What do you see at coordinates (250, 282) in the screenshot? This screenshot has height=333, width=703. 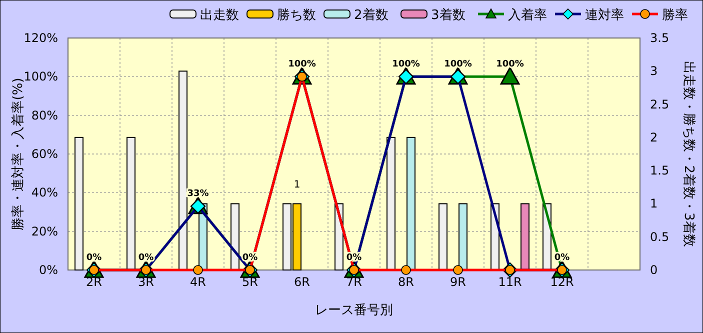 I see `x-tick-label: 5R` at bounding box center [250, 282].